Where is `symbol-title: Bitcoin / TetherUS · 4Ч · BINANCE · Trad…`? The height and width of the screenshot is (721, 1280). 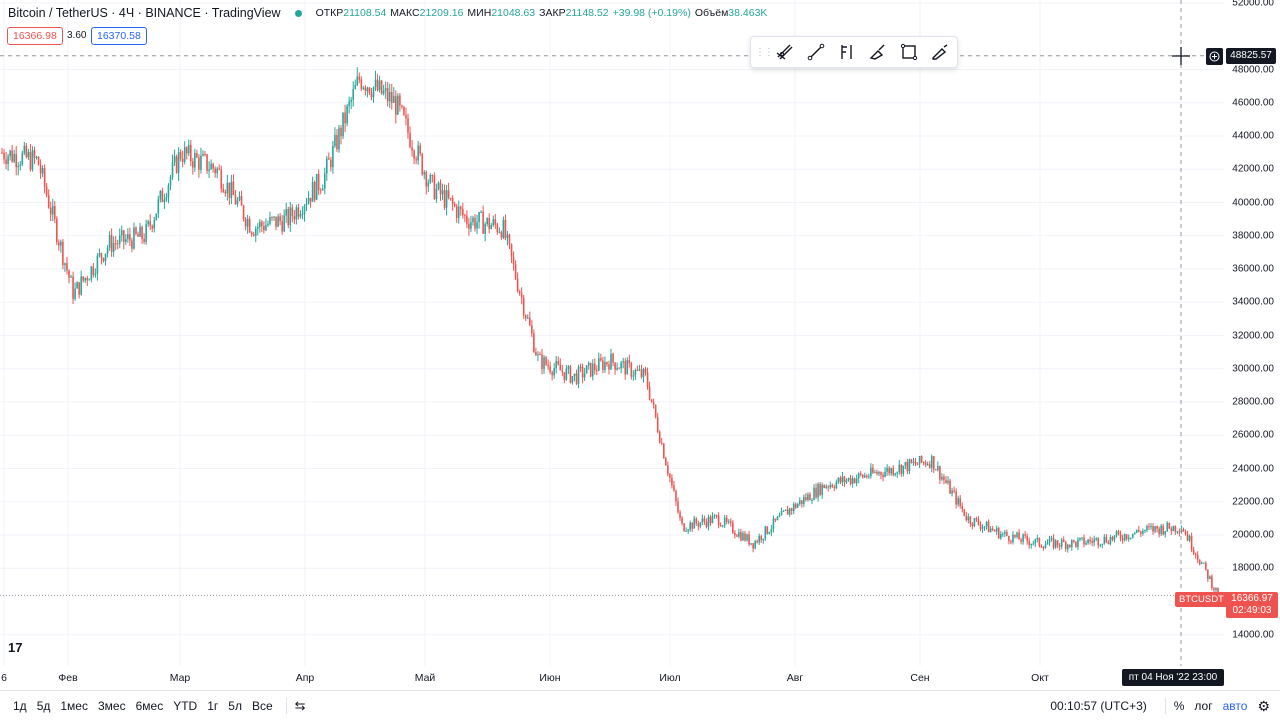
symbol-title: Bitcoin / TetherUS · 4Ч · BINANCE · Trad… is located at coordinates (144, 13).